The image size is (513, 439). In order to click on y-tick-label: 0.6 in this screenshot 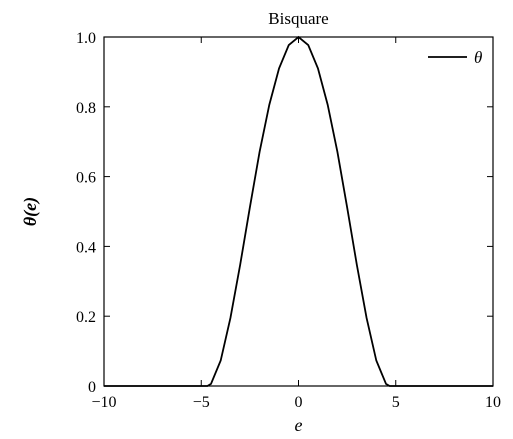, I will do `click(86, 178)`.